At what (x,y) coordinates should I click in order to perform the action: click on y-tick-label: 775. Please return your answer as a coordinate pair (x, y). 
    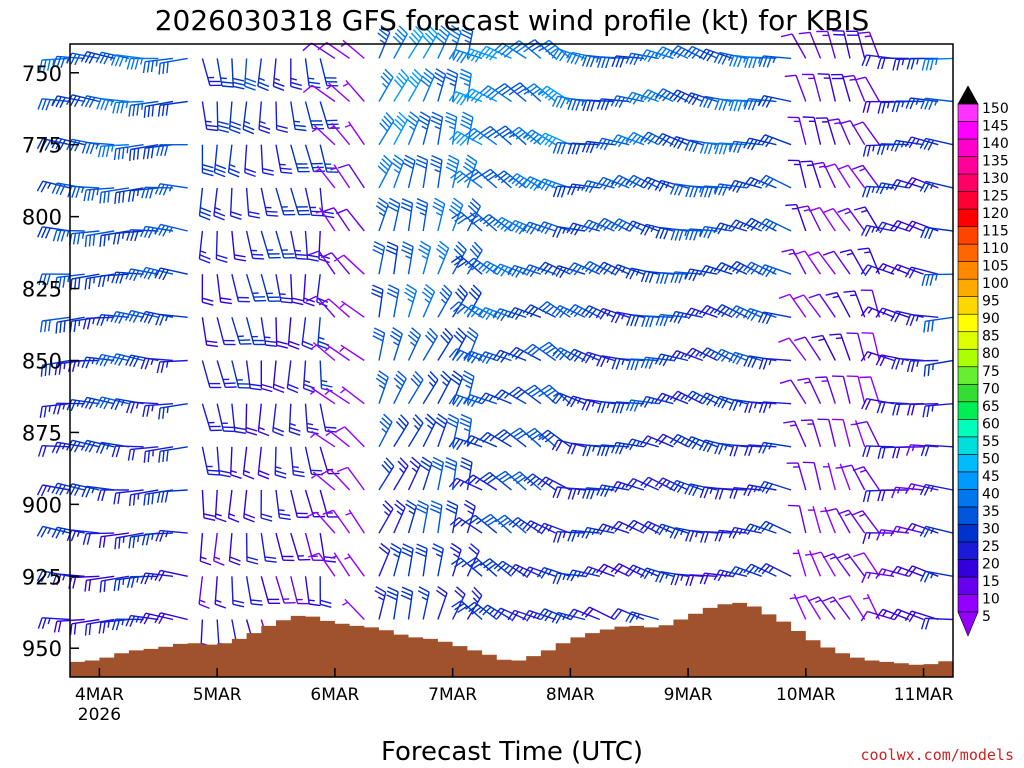
    Looking at the image, I should click on (42, 146).